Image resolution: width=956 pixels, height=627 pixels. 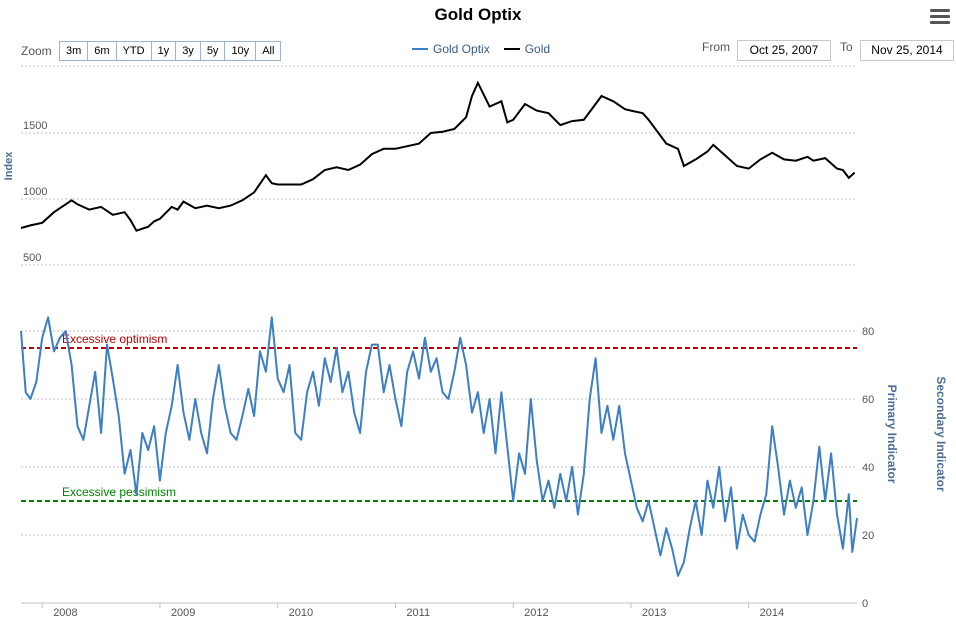 I want to click on zoom-ytd-button: YTD, so click(x=133, y=51).